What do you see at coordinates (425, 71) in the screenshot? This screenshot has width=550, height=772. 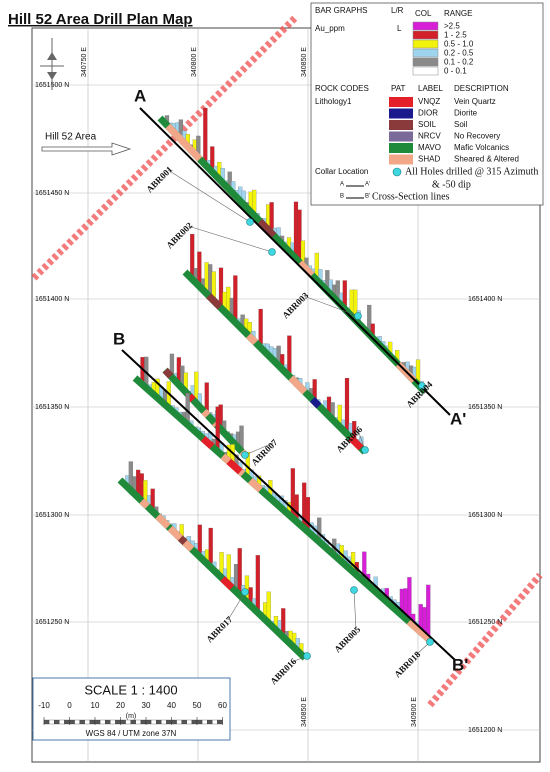 I see `range-swatch` at bounding box center [425, 71].